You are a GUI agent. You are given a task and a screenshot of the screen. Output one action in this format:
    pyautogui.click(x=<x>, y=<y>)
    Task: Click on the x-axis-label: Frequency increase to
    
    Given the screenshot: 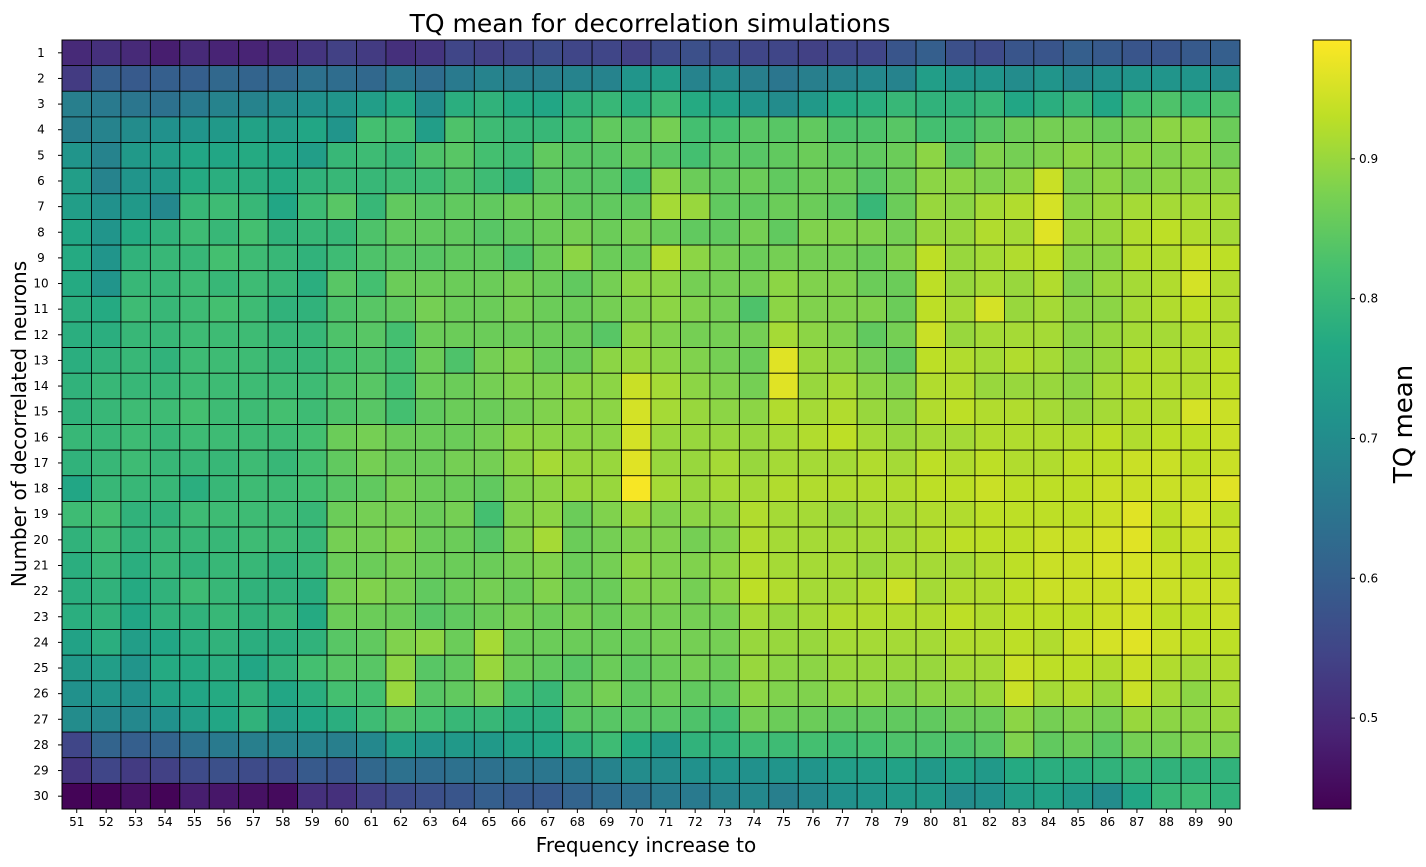 What is the action you would take?
    pyautogui.click(x=646, y=845)
    